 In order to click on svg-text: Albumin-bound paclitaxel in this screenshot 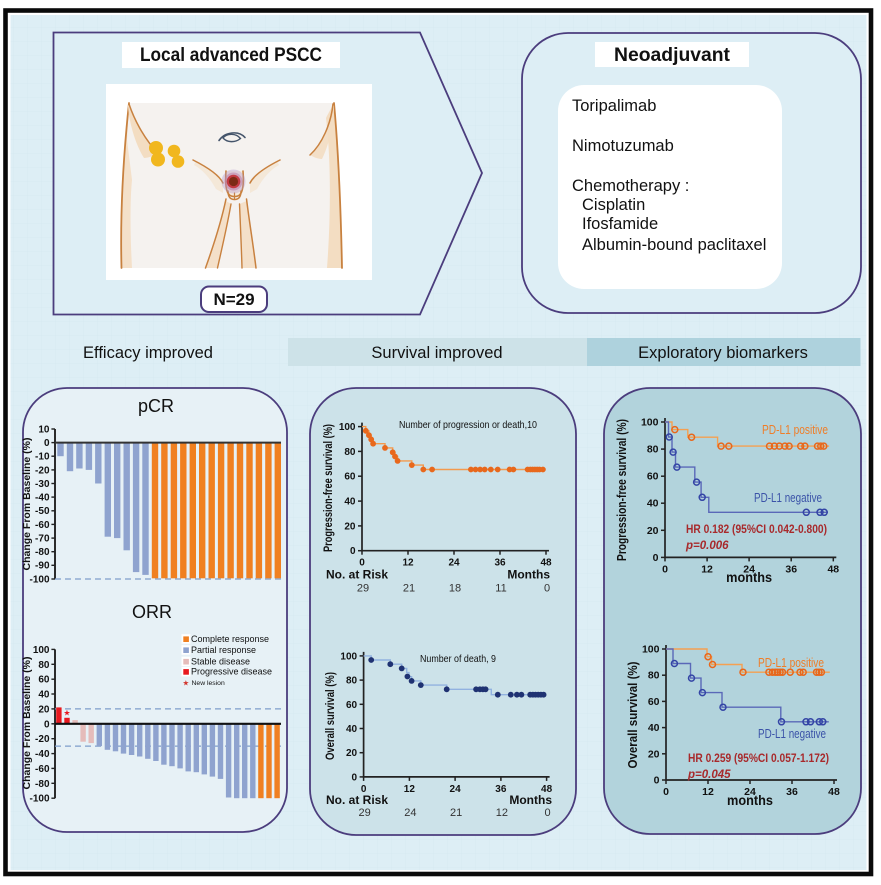, I will do `click(674, 245)`.